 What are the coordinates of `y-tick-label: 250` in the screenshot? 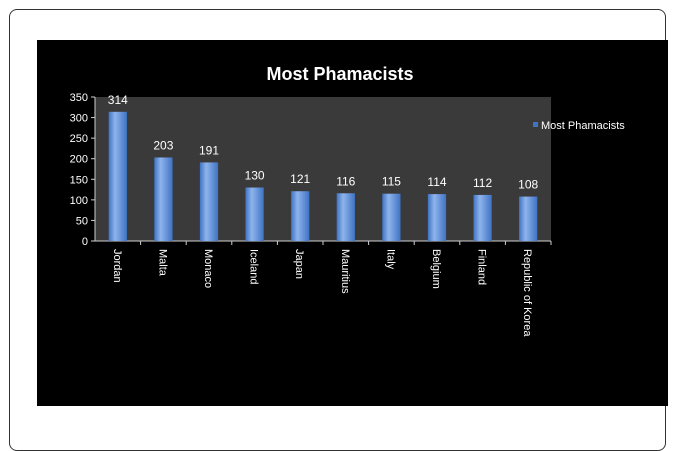 It's located at (79, 139).